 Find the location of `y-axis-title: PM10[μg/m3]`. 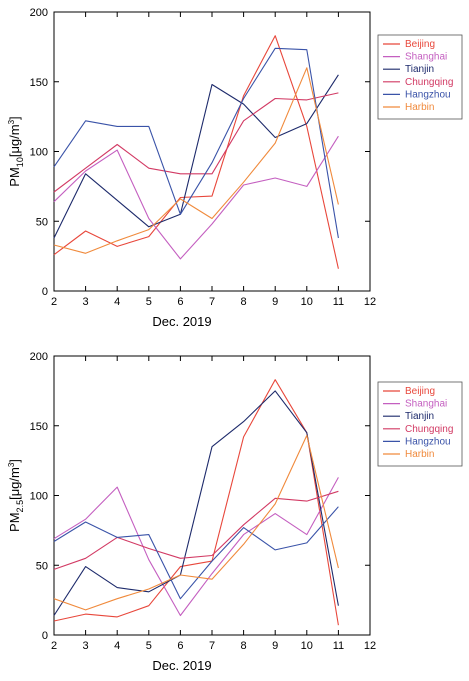

y-axis-title: PM10[μg/m3] is located at coordinates (16, 151).